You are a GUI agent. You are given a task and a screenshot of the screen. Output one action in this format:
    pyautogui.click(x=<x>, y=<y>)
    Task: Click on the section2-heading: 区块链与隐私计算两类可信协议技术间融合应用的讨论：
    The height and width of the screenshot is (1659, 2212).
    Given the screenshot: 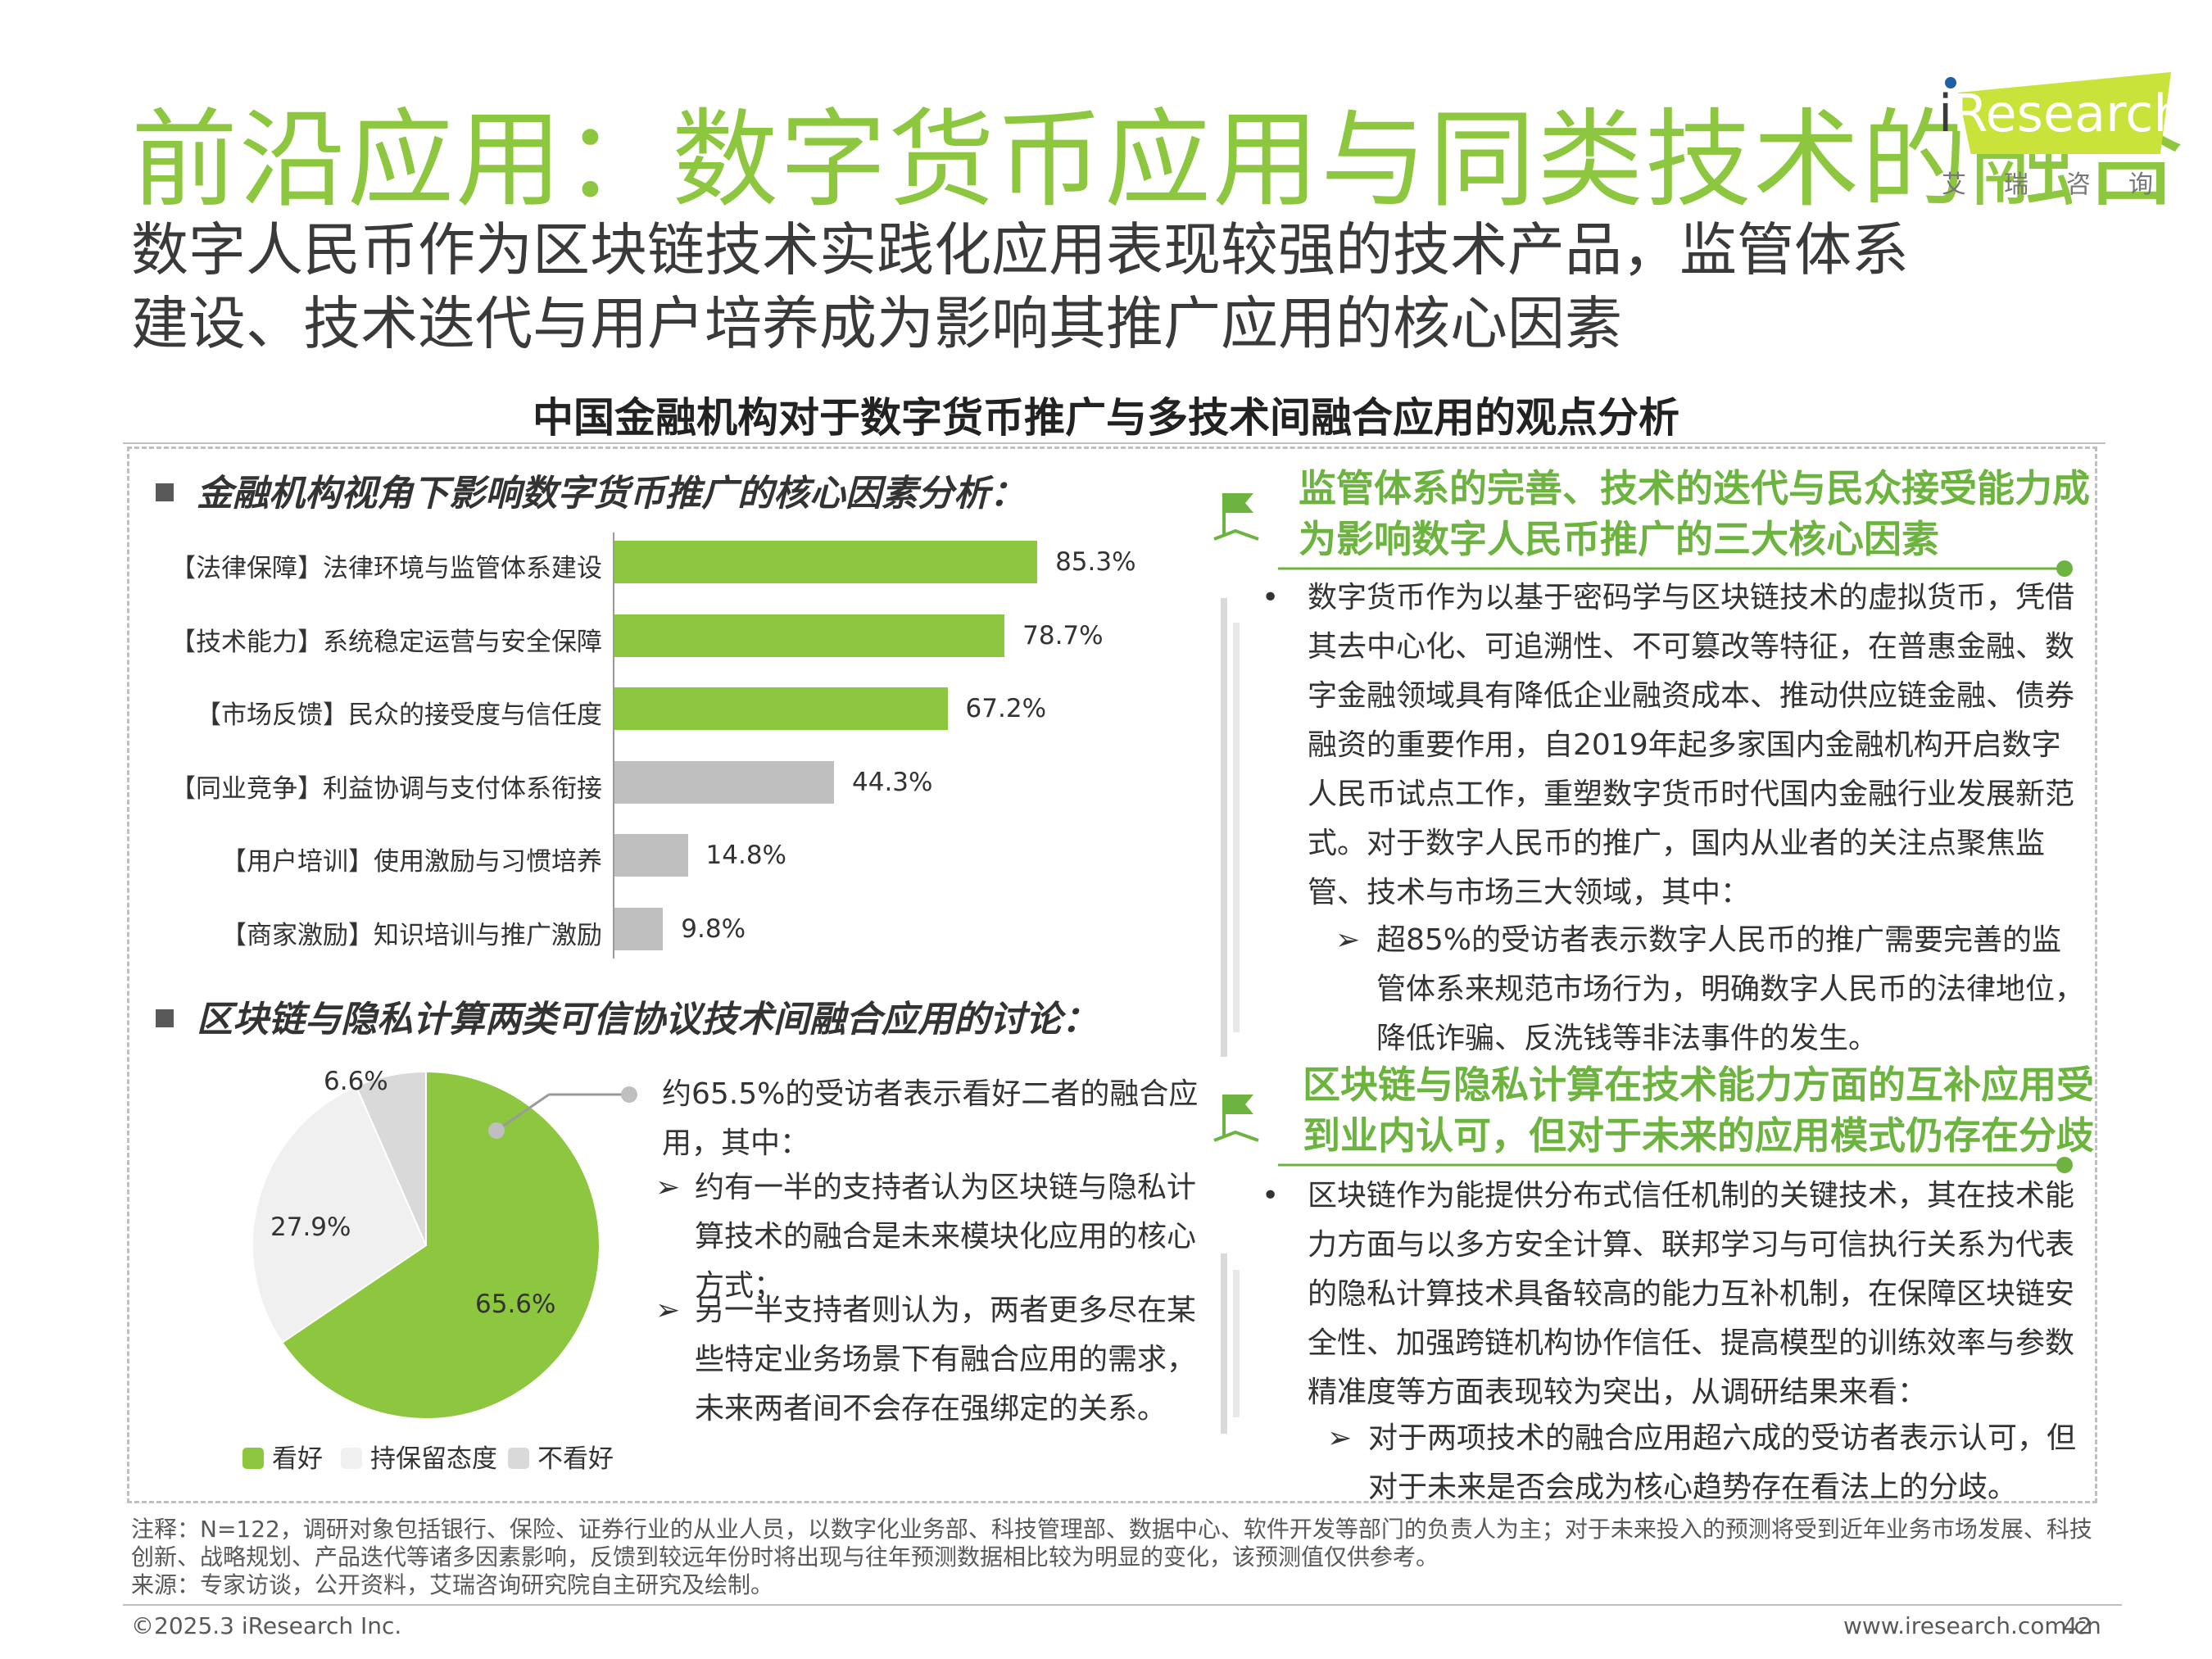 What is the action you would take?
    pyautogui.click(x=627, y=1016)
    